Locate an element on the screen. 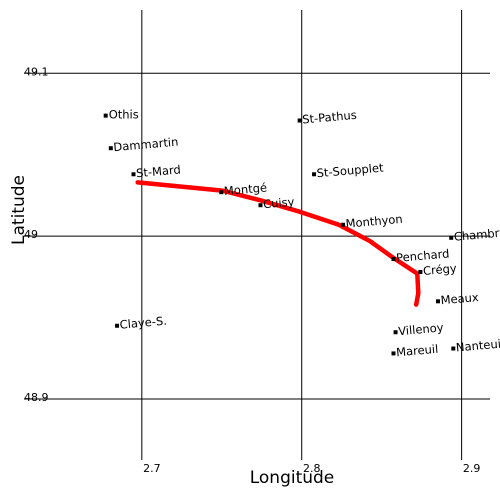 The height and width of the screenshot is (500, 500). town-marker: Chambry is located at coordinates (474, 234).